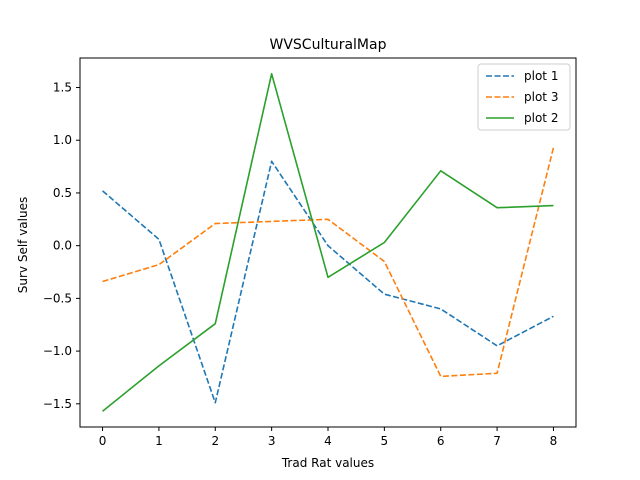 This screenshot has width=640, height=480. I want to click on y-tick-label: 0.5, so click(62, 193).